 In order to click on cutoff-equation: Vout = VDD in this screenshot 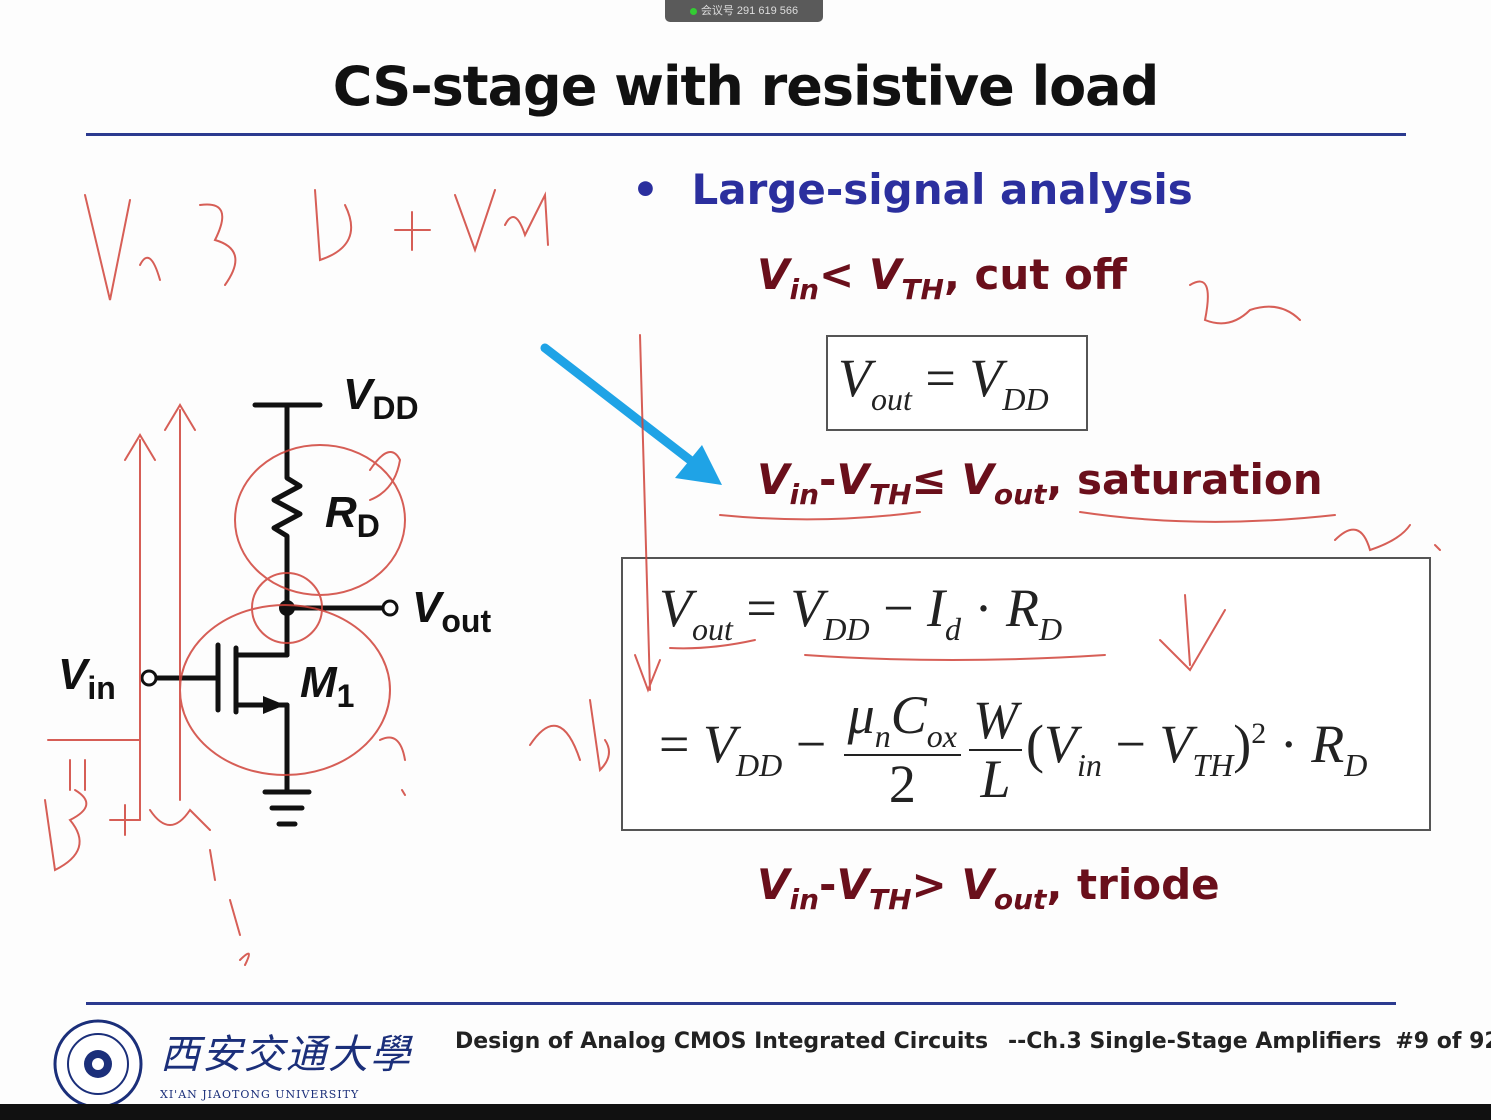, I will do `click(943, 382)`.